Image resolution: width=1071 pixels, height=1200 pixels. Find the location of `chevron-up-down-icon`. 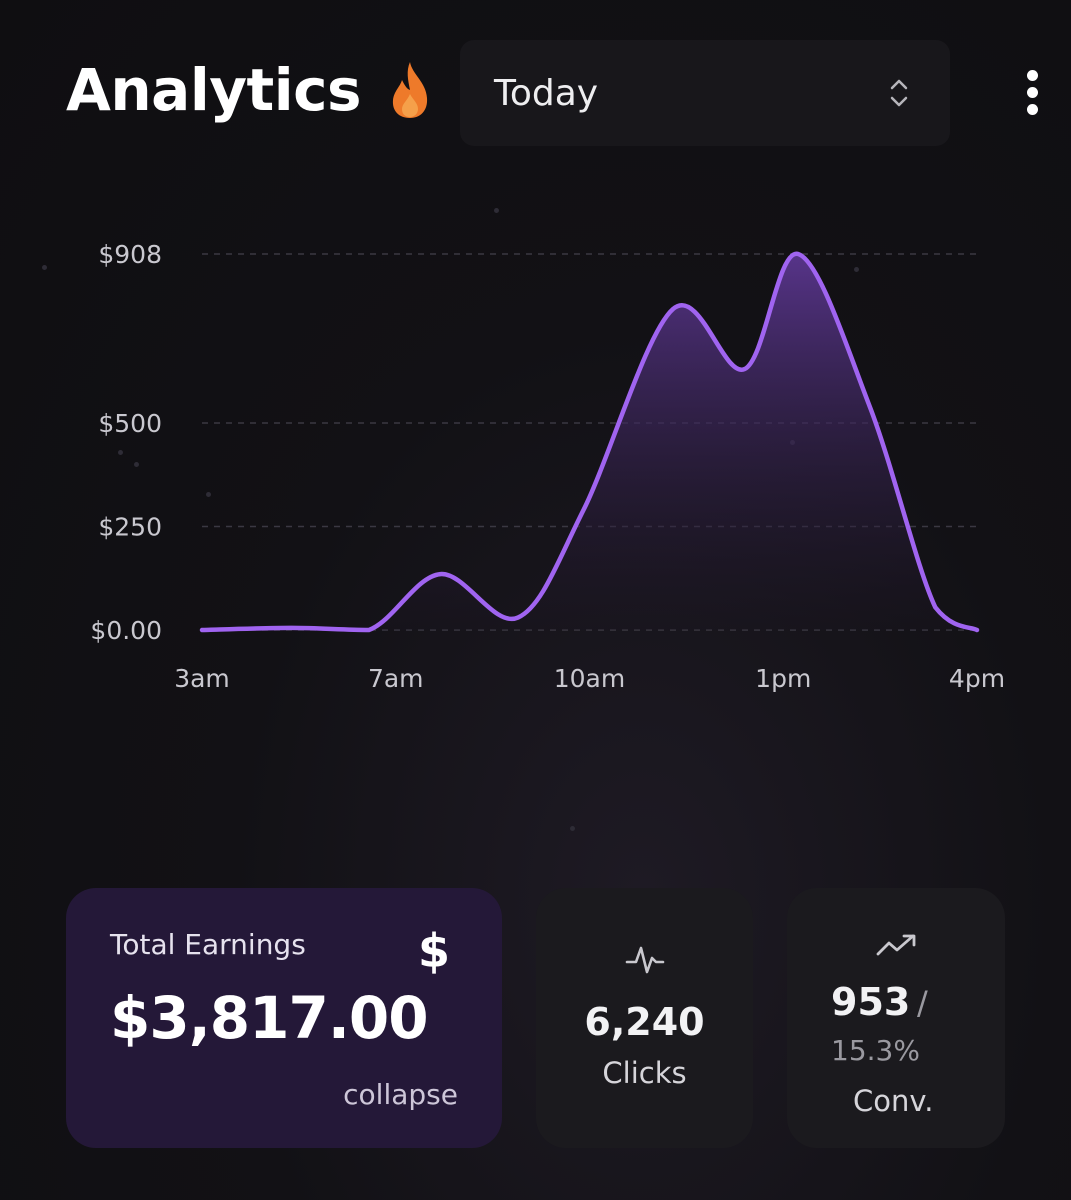

chevron-up-down-icon is located at coordinates (899, 93).